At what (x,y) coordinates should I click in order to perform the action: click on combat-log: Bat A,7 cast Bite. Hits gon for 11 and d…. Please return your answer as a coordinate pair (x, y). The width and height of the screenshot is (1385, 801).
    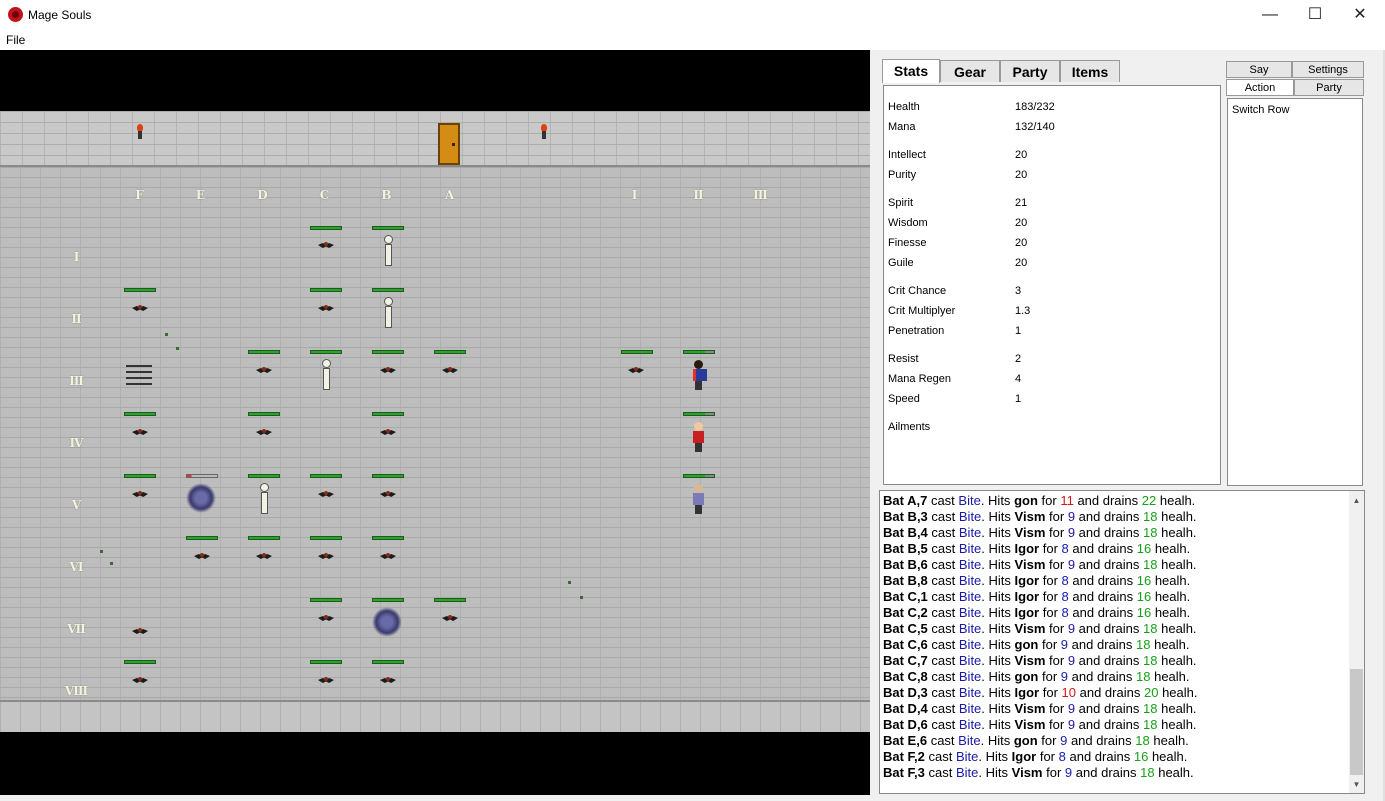
    Looking at the image, I should click on (1122, 642).